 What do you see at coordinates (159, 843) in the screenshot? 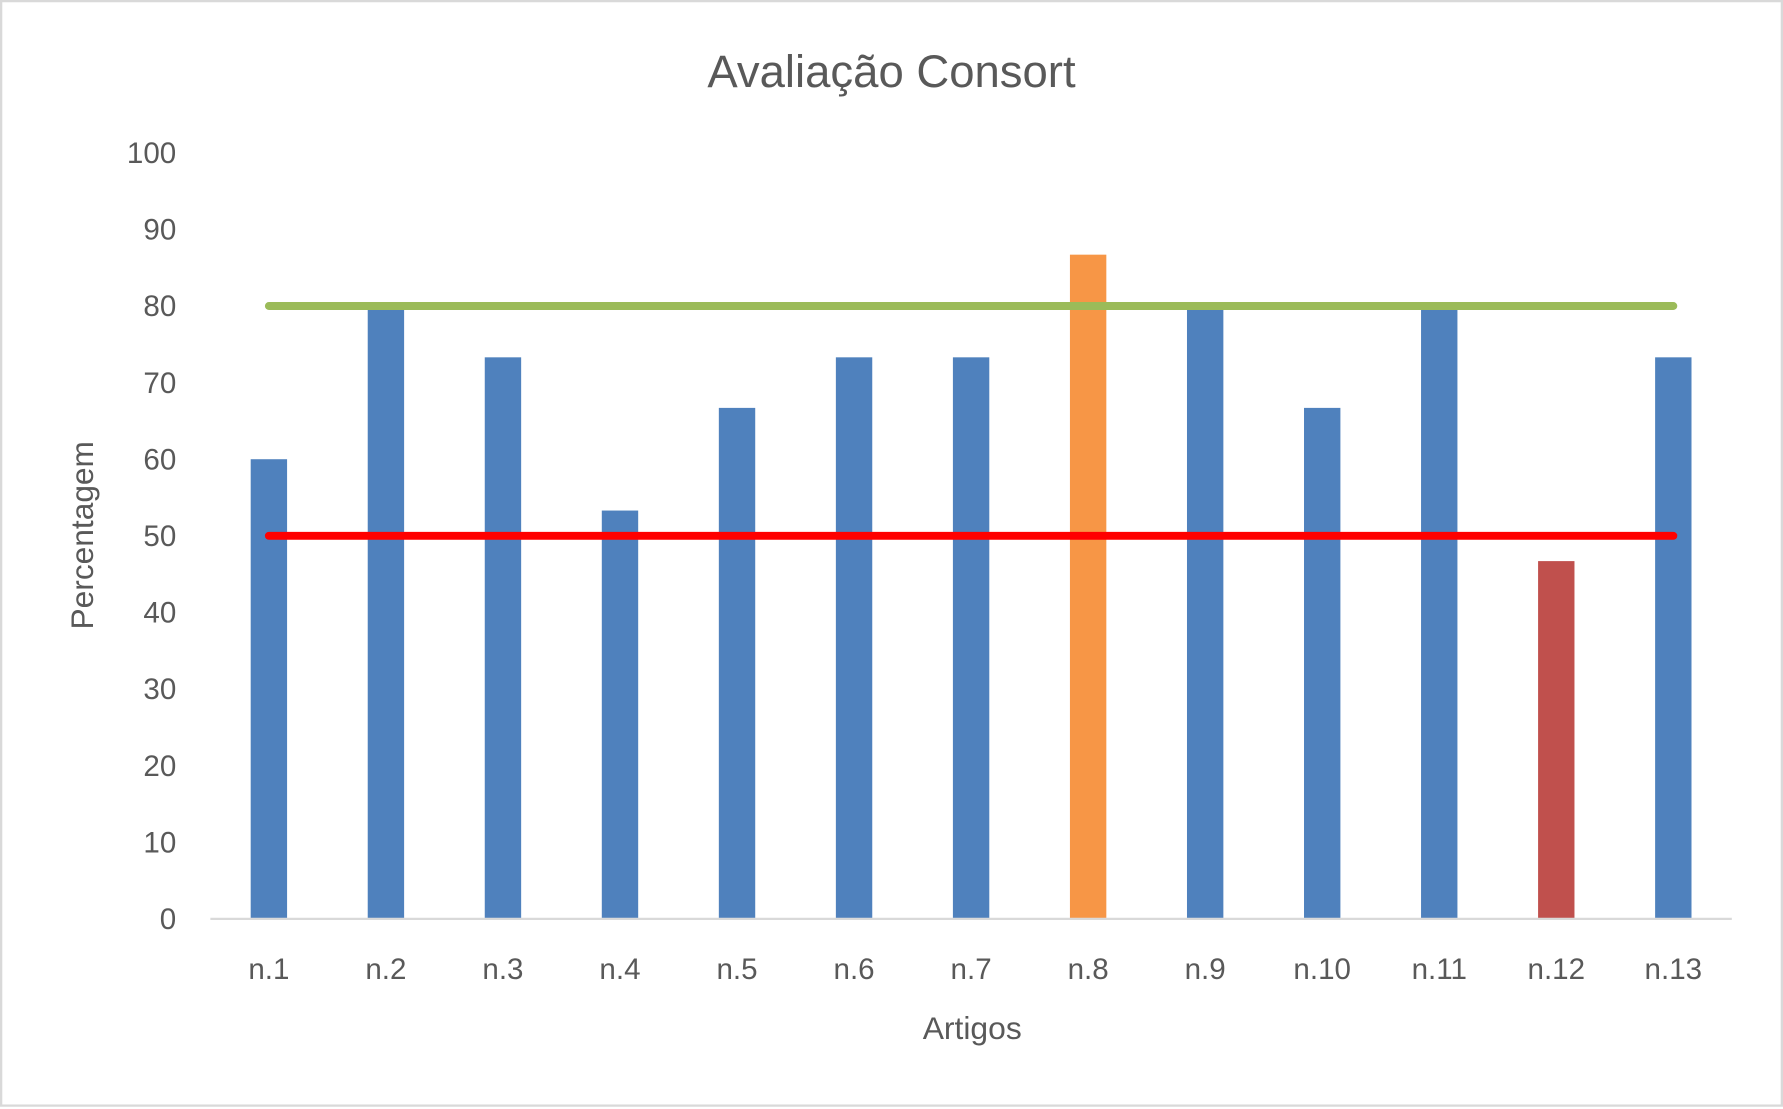
I see `y-tick-label: 10` at bounding box center [159, 843].